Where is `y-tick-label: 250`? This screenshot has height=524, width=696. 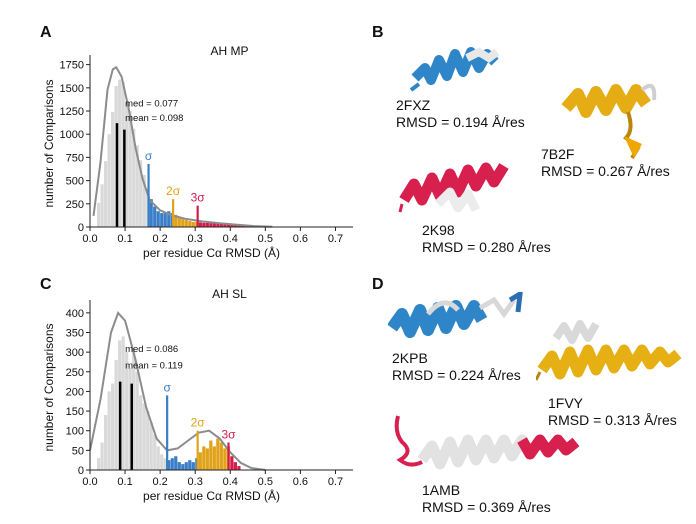 y-tick-label: 250 is located at coordinates (75, 205).